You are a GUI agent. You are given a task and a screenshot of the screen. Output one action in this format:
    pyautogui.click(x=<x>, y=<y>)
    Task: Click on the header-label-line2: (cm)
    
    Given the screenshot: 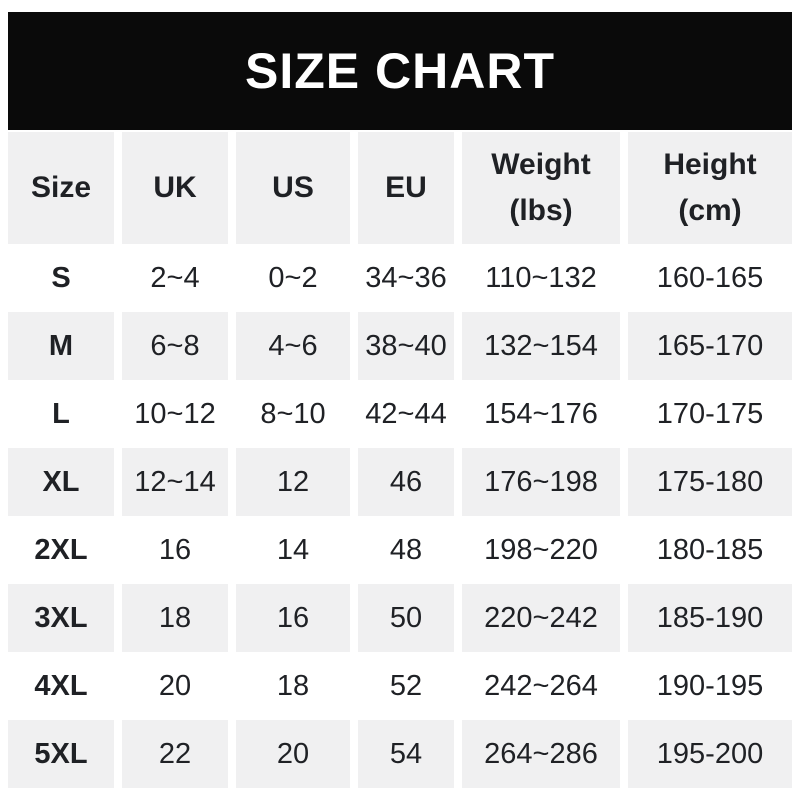 What is the action you would take?
    pyautogui.click(x=710, y=210)
    